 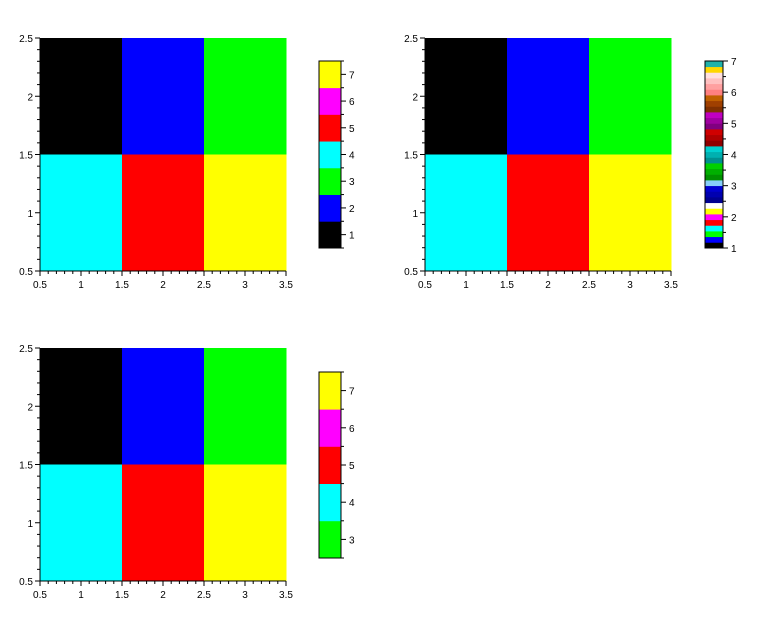 What do you see at coordinates (352, 129) in the screenshot?
I see `colorbar-tick-label: 5` at bounding box center [352, 129].